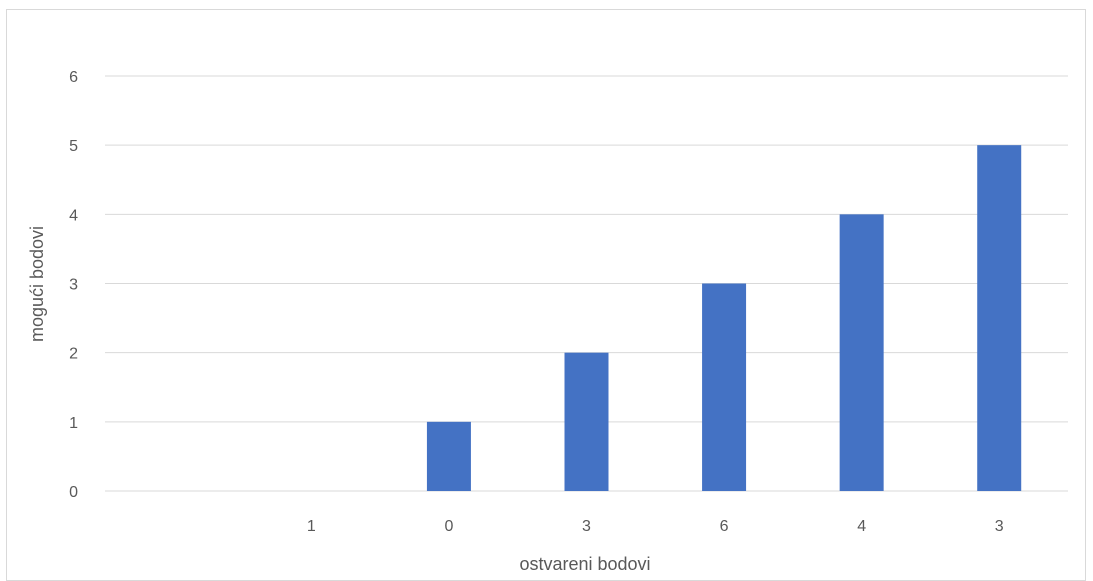 Image resolution: width=1093 pixels, height=581 pixels. Describe the element at coordinates (73, 215) in the screenshot. I see `y-tick-label: 4` at that location.